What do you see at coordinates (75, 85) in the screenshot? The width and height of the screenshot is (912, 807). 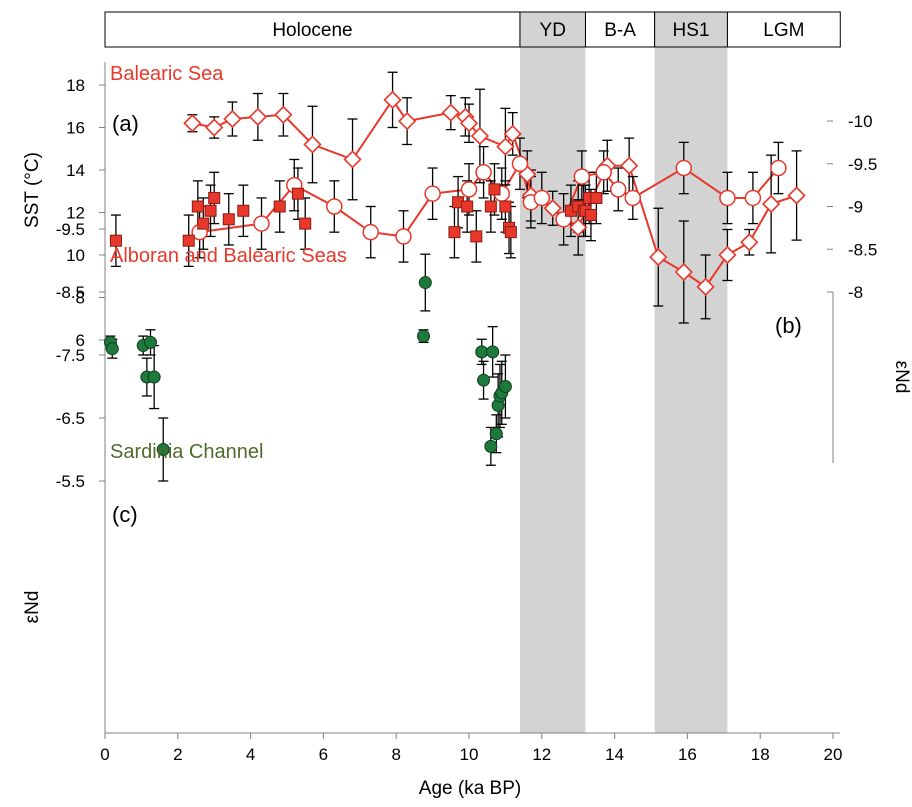 I see `y-tick-label: 18` at bounding box center [75, 85].